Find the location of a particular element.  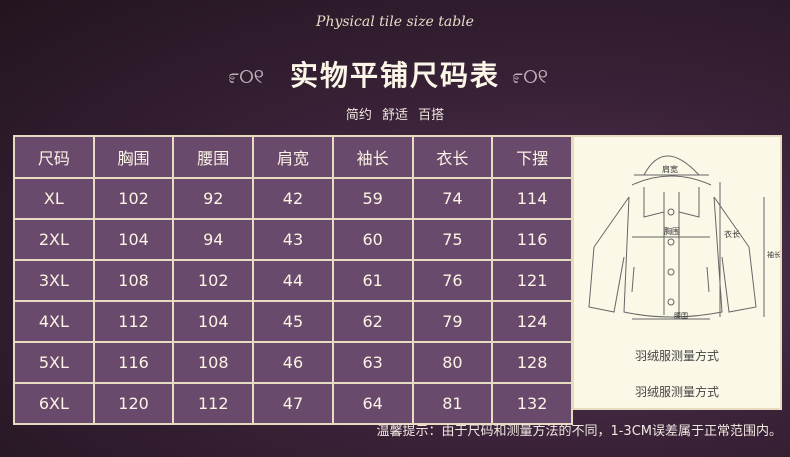

label-hem: 腰围 is located at coordinates (681, 316).